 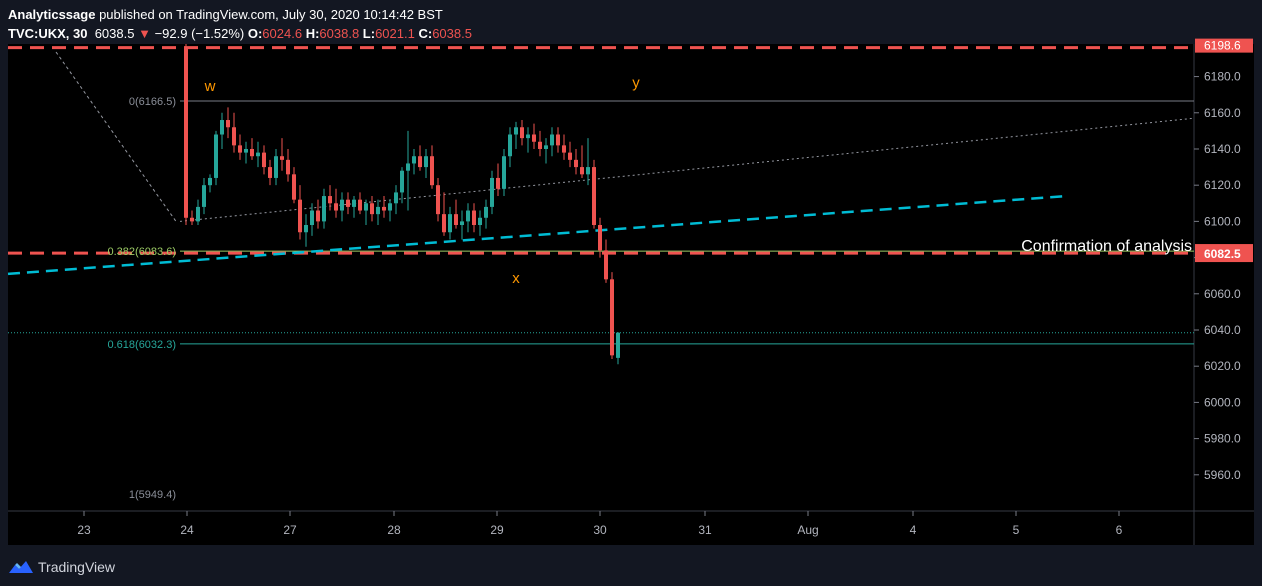 I want to click on current-price-tag, so click(x=1224, y=253).